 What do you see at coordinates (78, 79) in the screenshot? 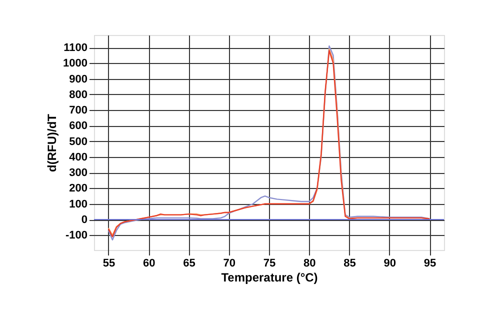
I see `y-tick-label: 900` at bounding box center [78, 79].